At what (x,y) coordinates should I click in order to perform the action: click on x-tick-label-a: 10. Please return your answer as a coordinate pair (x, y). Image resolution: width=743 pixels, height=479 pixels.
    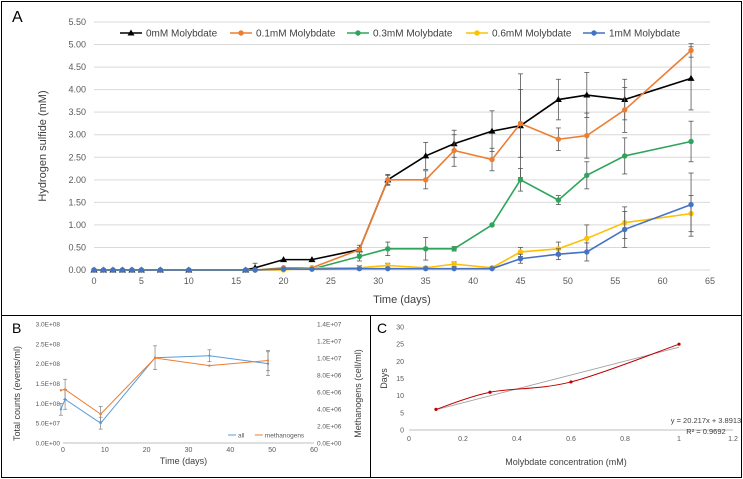
    Looking at the image, I should click on (189, 281).